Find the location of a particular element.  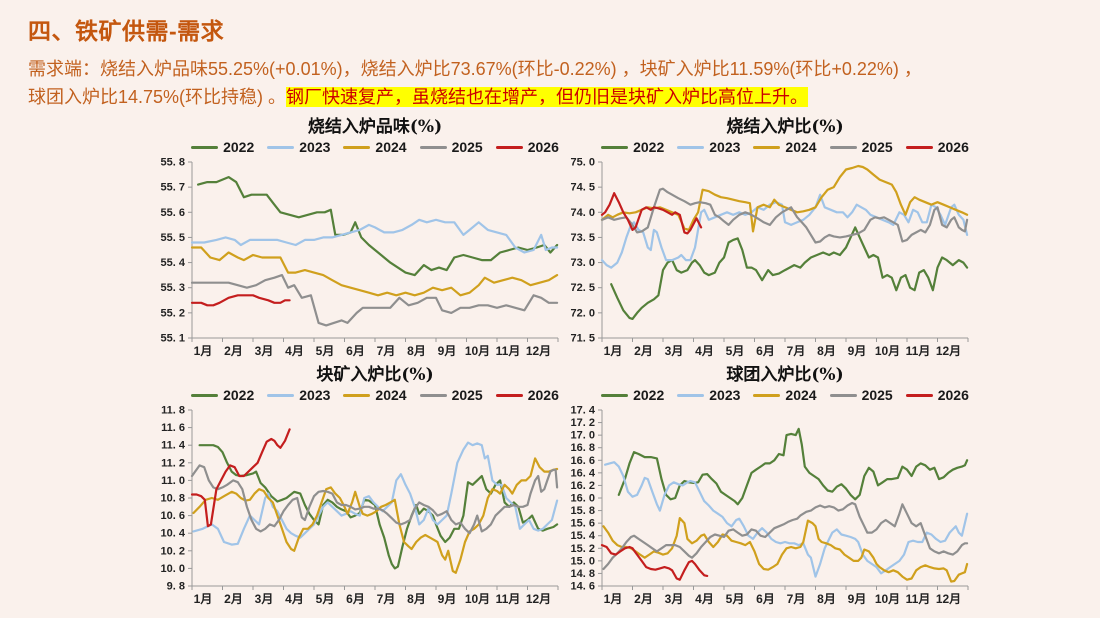

summary-highlight: 钢厂快速复产，虽烧结也在增产，但仍旧是块矿入炉比高位上升。 is located at coordinates (547, 96).